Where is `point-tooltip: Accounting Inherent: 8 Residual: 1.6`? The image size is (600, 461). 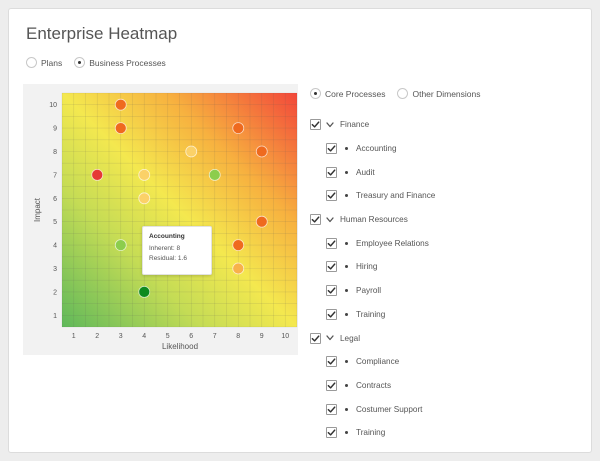 point-tooltip: Accounting Inherent: 8 Residual: 1.6 is located at coordinates (177, 250).